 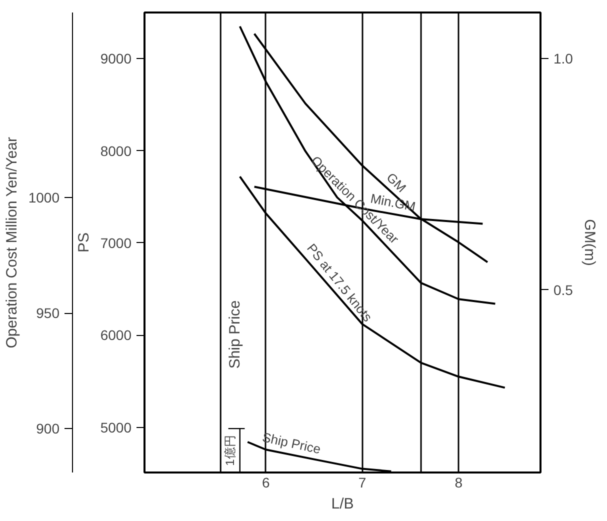 I want to click on y-tick-label: 9000, so click(x=116, y=58).